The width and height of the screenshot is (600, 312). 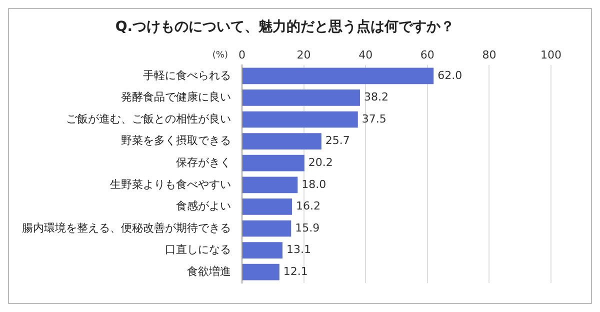 What do you see at coordinates (314, 184) in the screenshot?
I see `data-label: 18.0` at bounding box center [314, 184].